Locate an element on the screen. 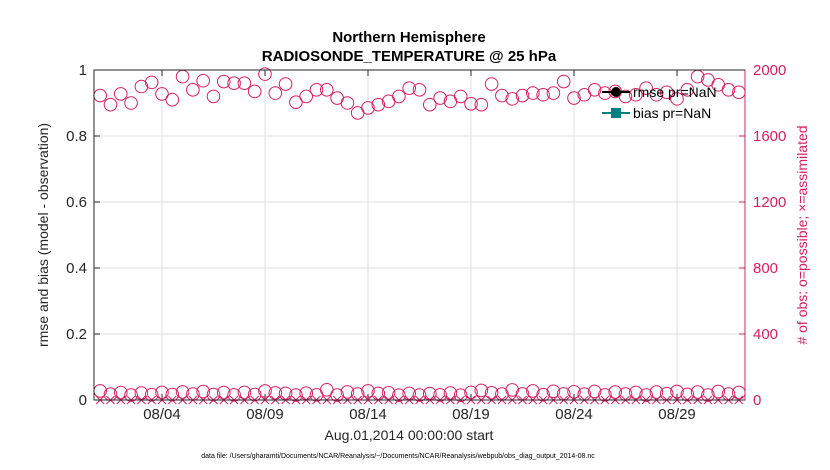 The height and width of the screenshot is (470, 830). x-tick-label: 08/19 is located at coordinates (471, 414).